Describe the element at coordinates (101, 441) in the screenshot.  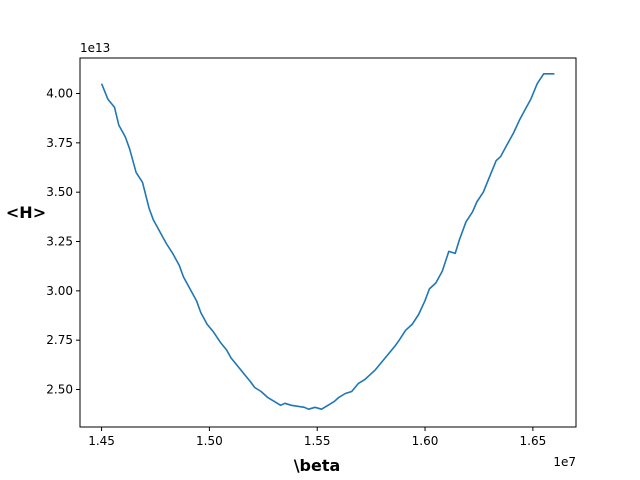
I see `x-tick-label: 1.45` at that location.